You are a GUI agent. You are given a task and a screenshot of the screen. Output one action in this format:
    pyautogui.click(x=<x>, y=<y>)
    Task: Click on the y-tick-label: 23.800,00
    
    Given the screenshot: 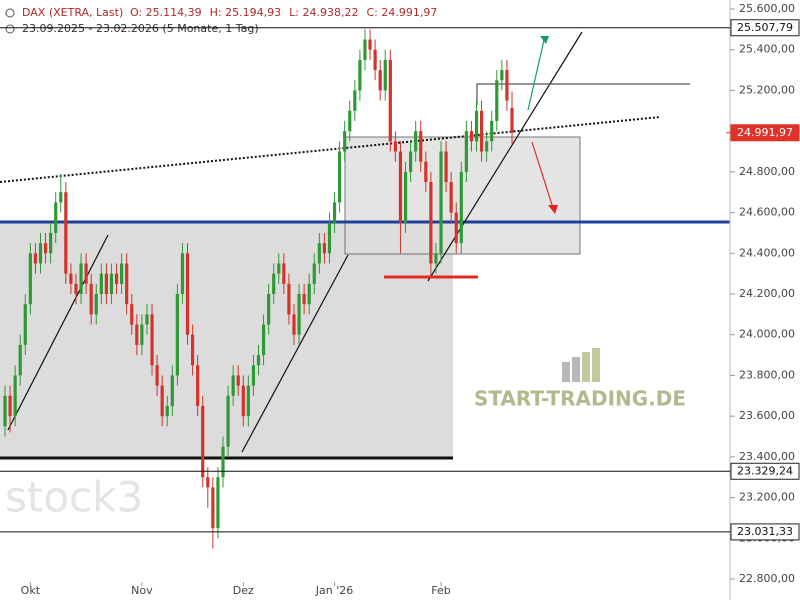 What is the action you would take?
    pyautogui.click(x=767, y=374)
    